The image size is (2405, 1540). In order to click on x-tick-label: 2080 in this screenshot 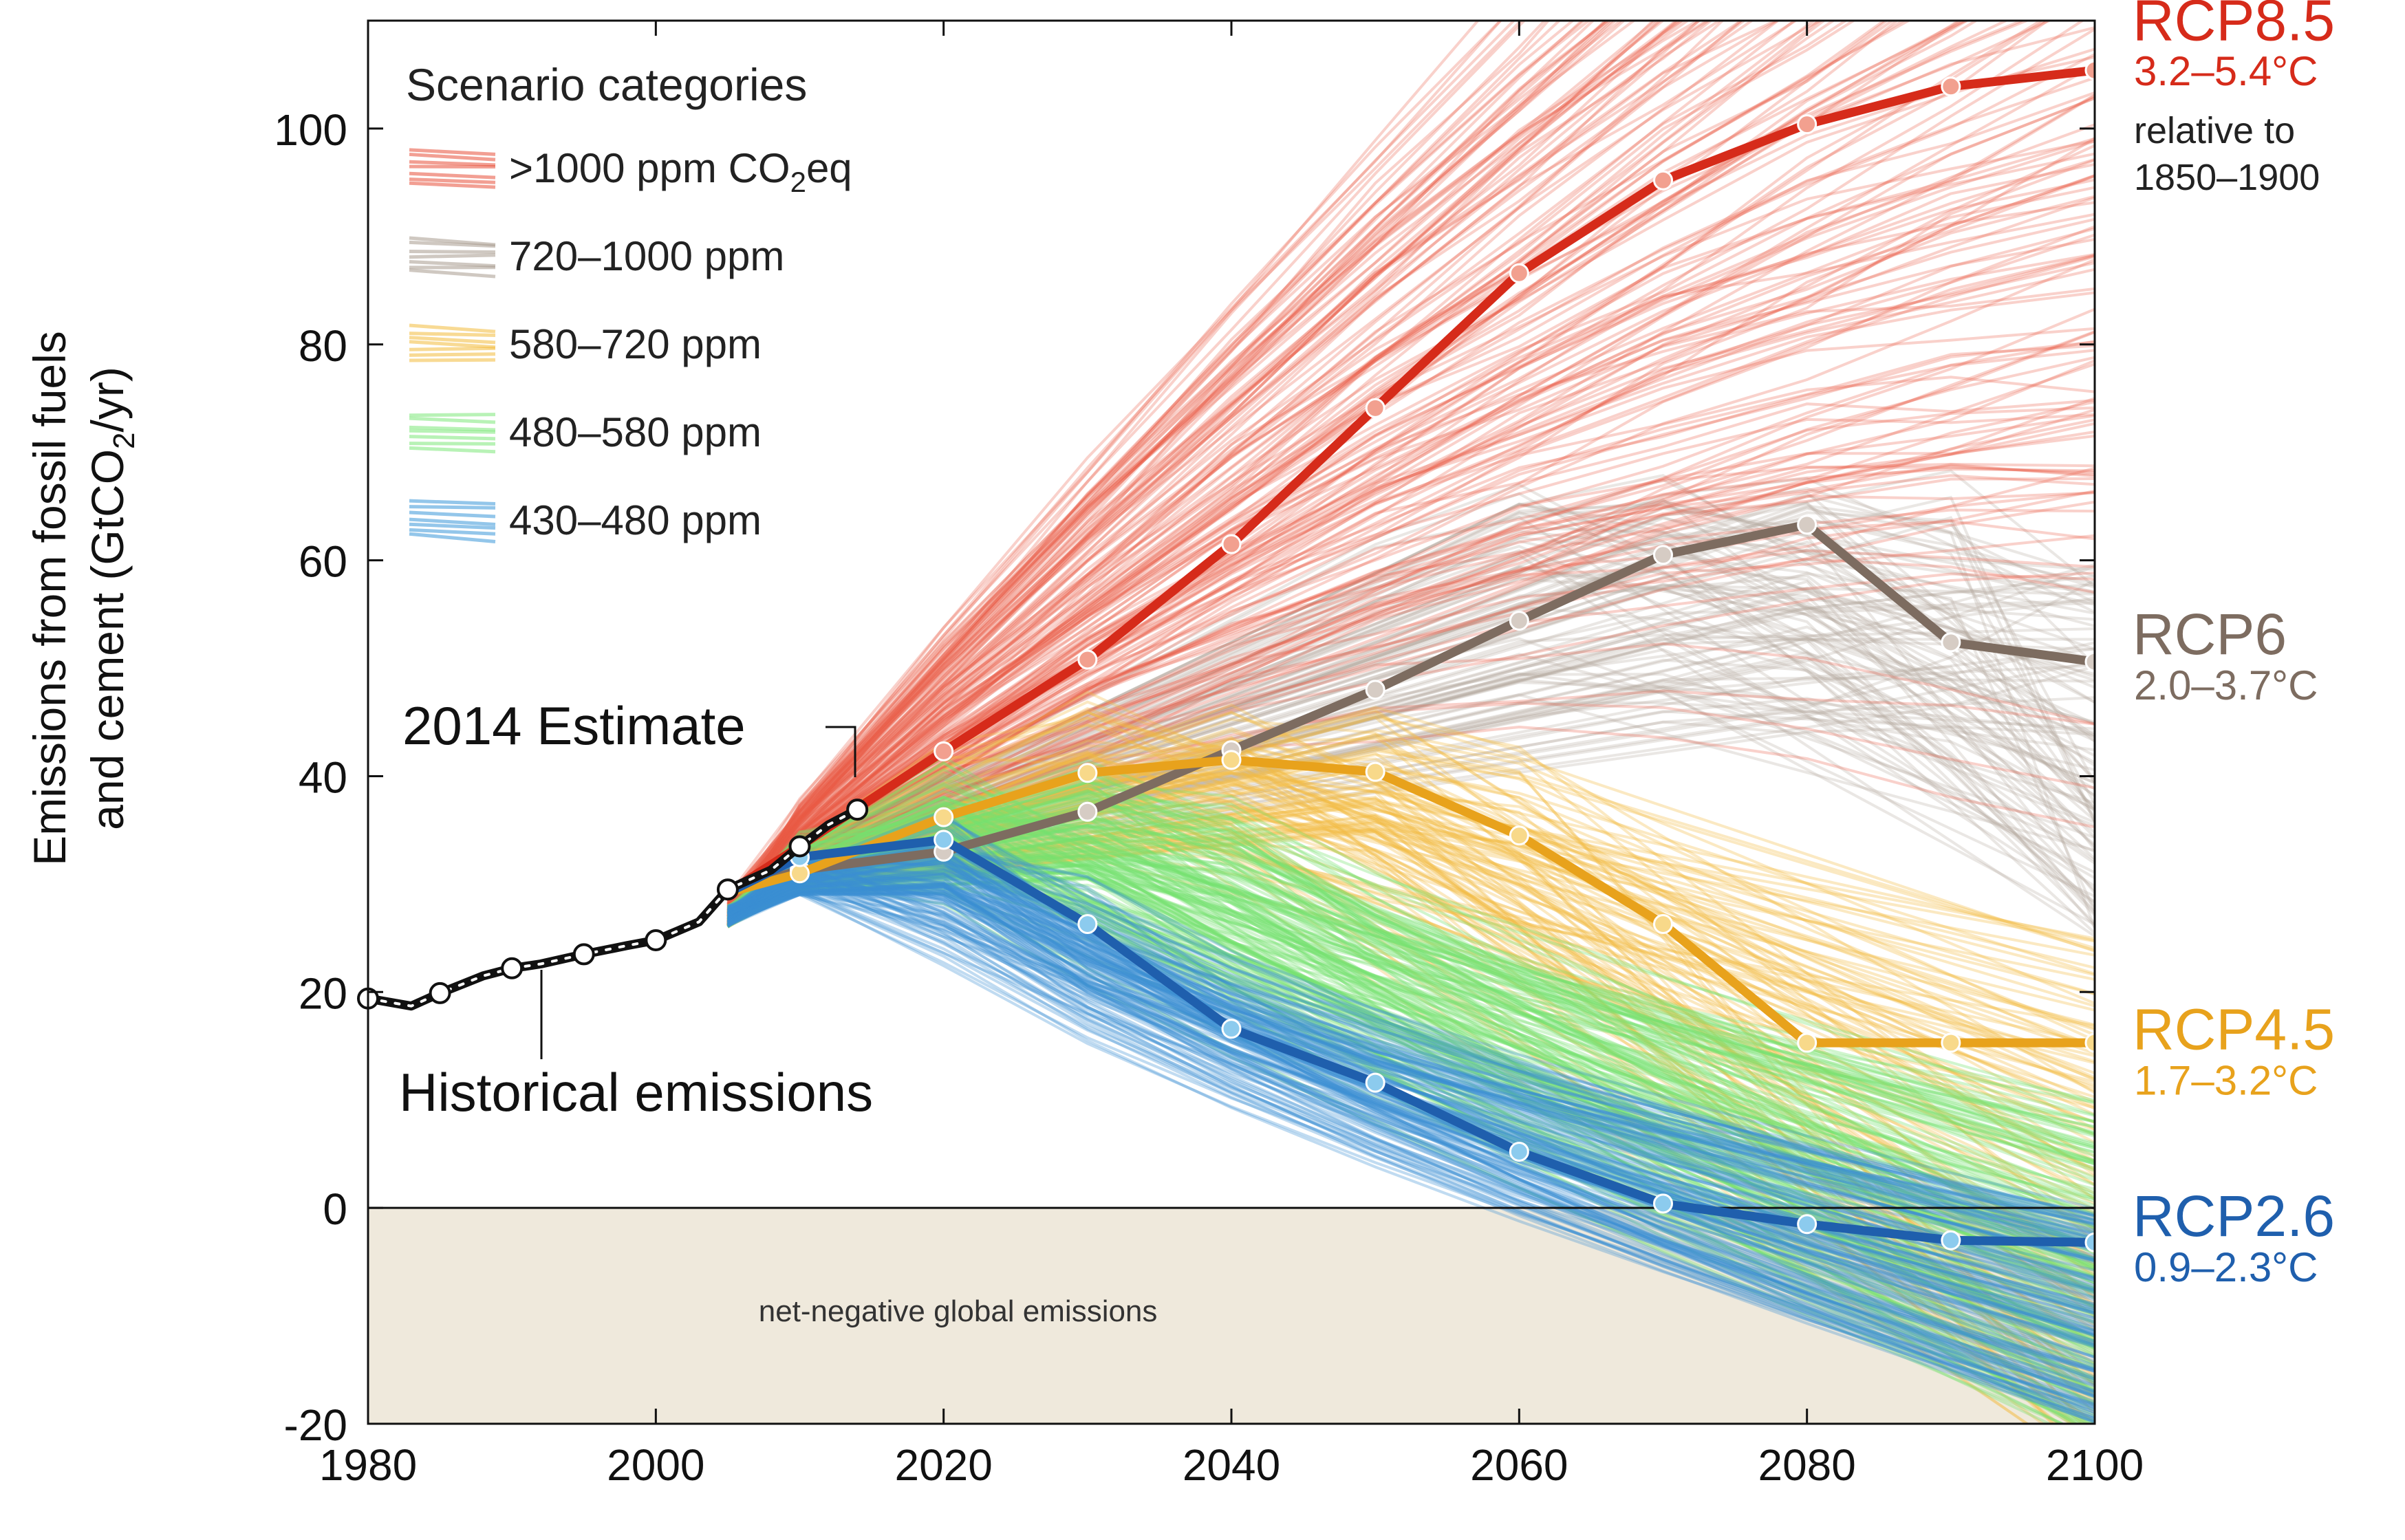, I will do `click(1806, 1465)`.